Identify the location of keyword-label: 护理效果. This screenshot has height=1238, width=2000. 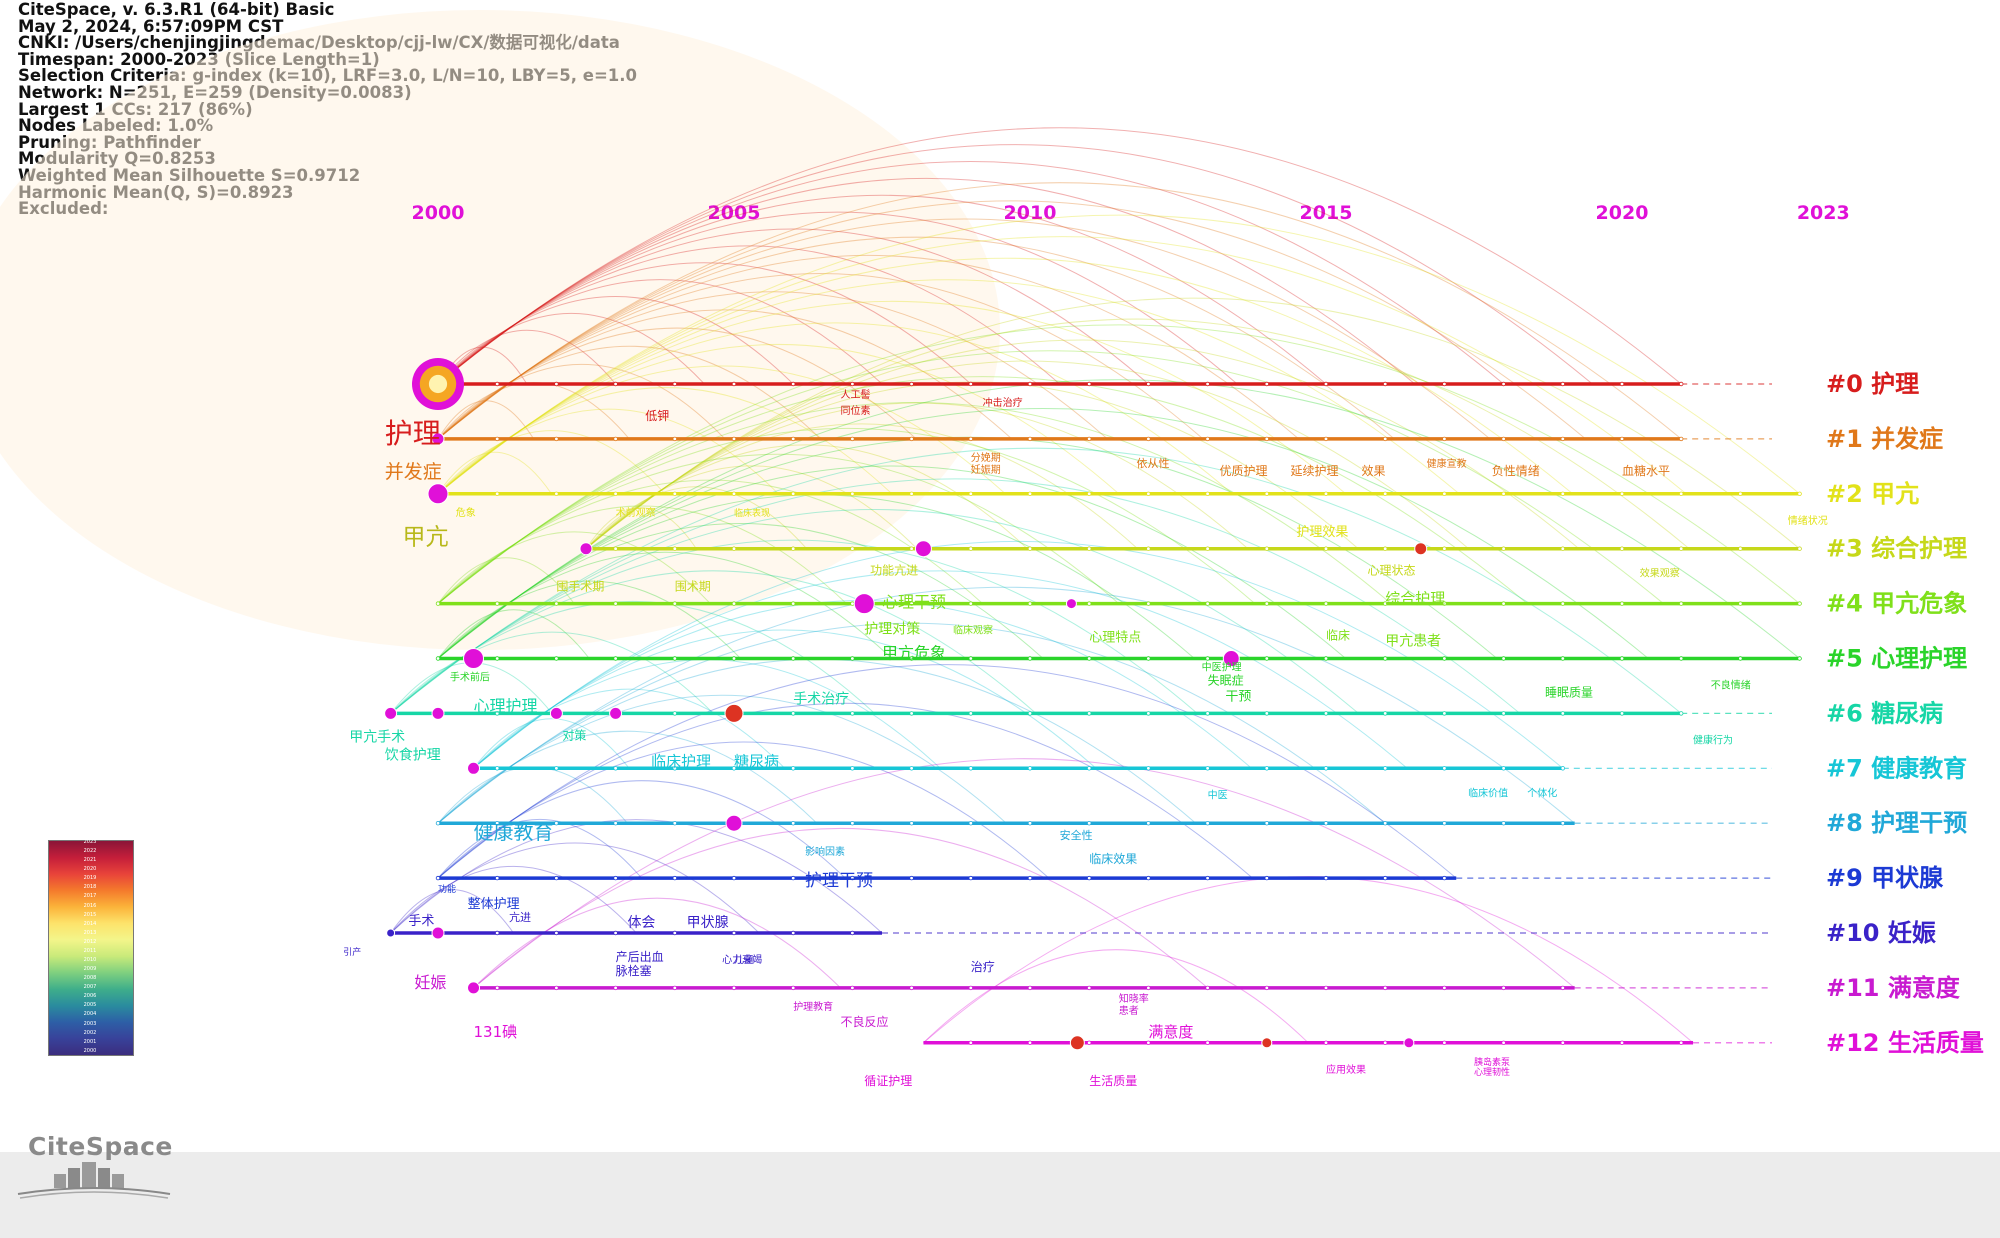
(1322, 532).